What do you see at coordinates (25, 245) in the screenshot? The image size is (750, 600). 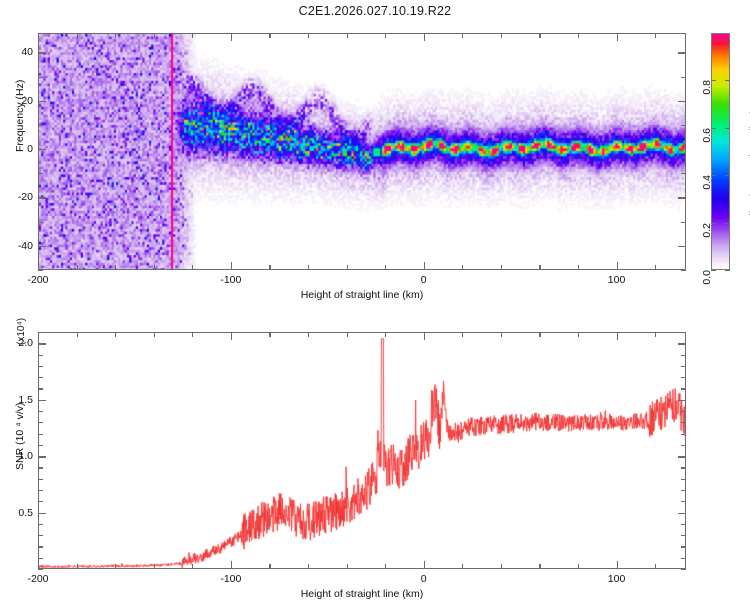 I see `y-tick-label: -40` at bounding box center [25, 245].